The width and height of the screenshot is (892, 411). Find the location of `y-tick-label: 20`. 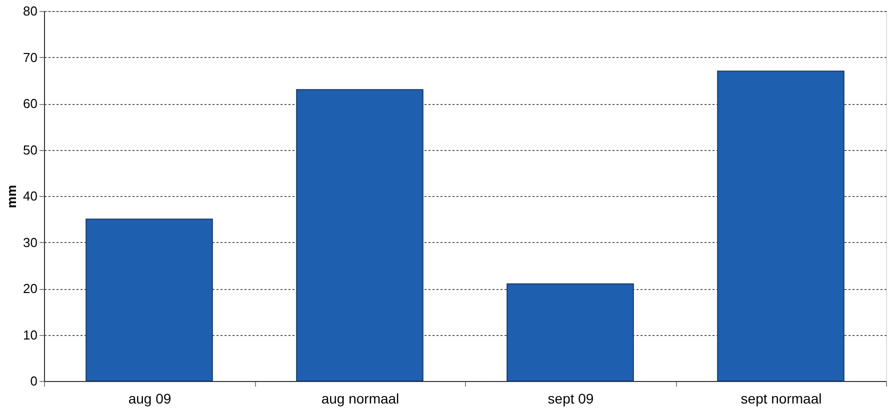

y-tick-label: 20 is located at coordinates (30, 288).